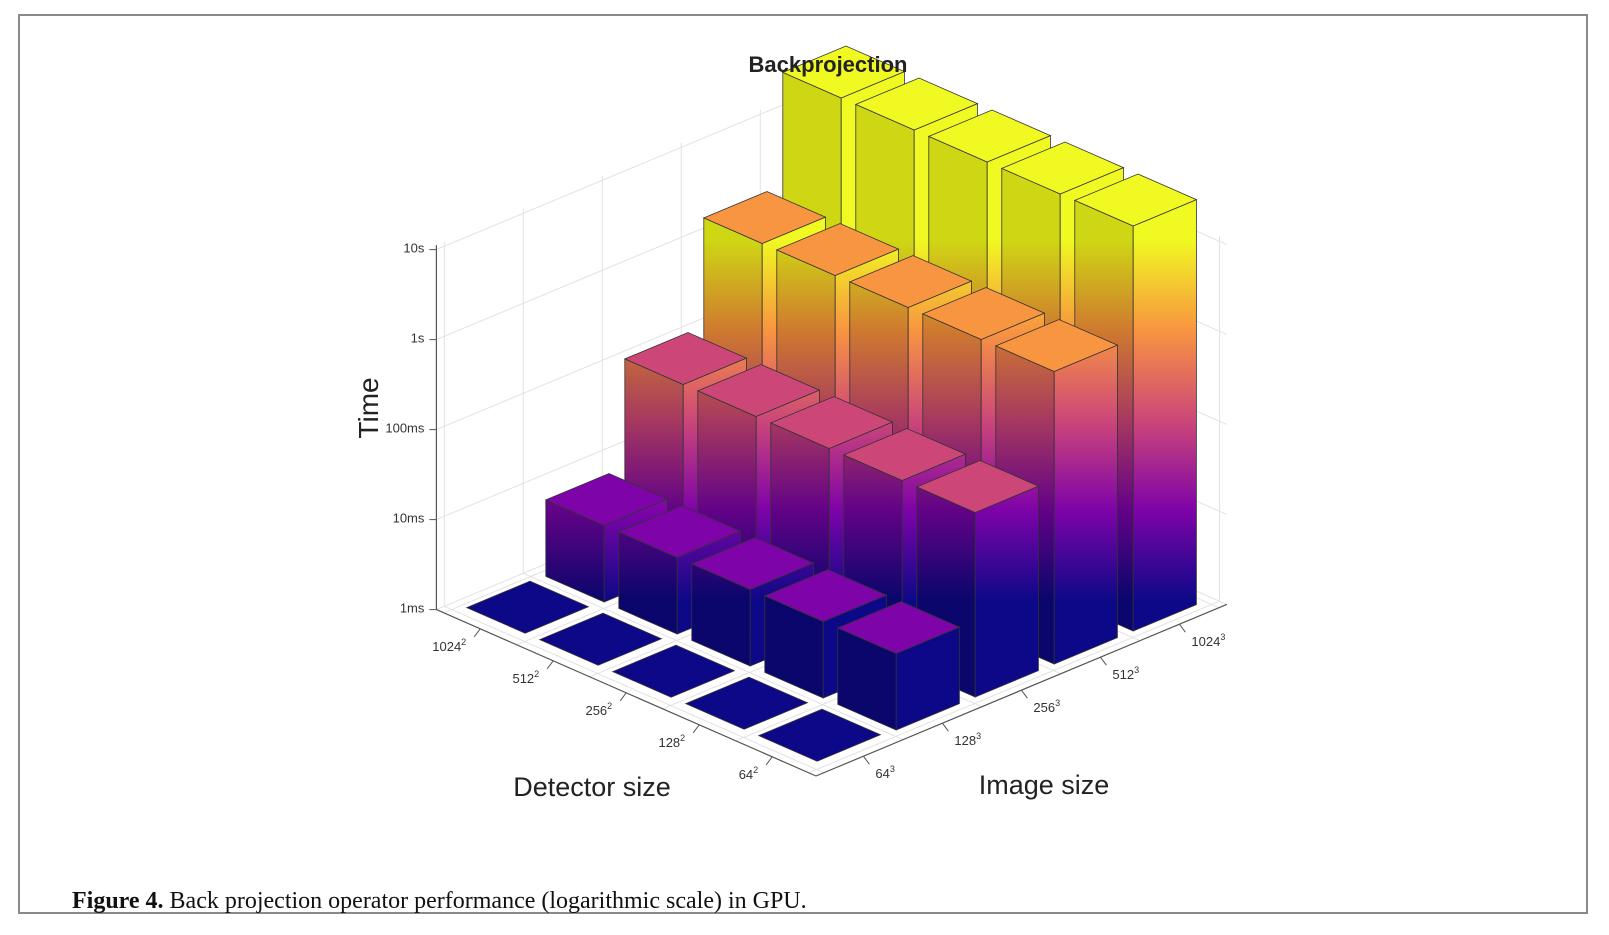 The width and height of the screenshot is (1609, 935). What do you see at coordinates (418, 338) in the screenshot?
I see `z-tick-label: 1s` at bounding box center [418, 338].